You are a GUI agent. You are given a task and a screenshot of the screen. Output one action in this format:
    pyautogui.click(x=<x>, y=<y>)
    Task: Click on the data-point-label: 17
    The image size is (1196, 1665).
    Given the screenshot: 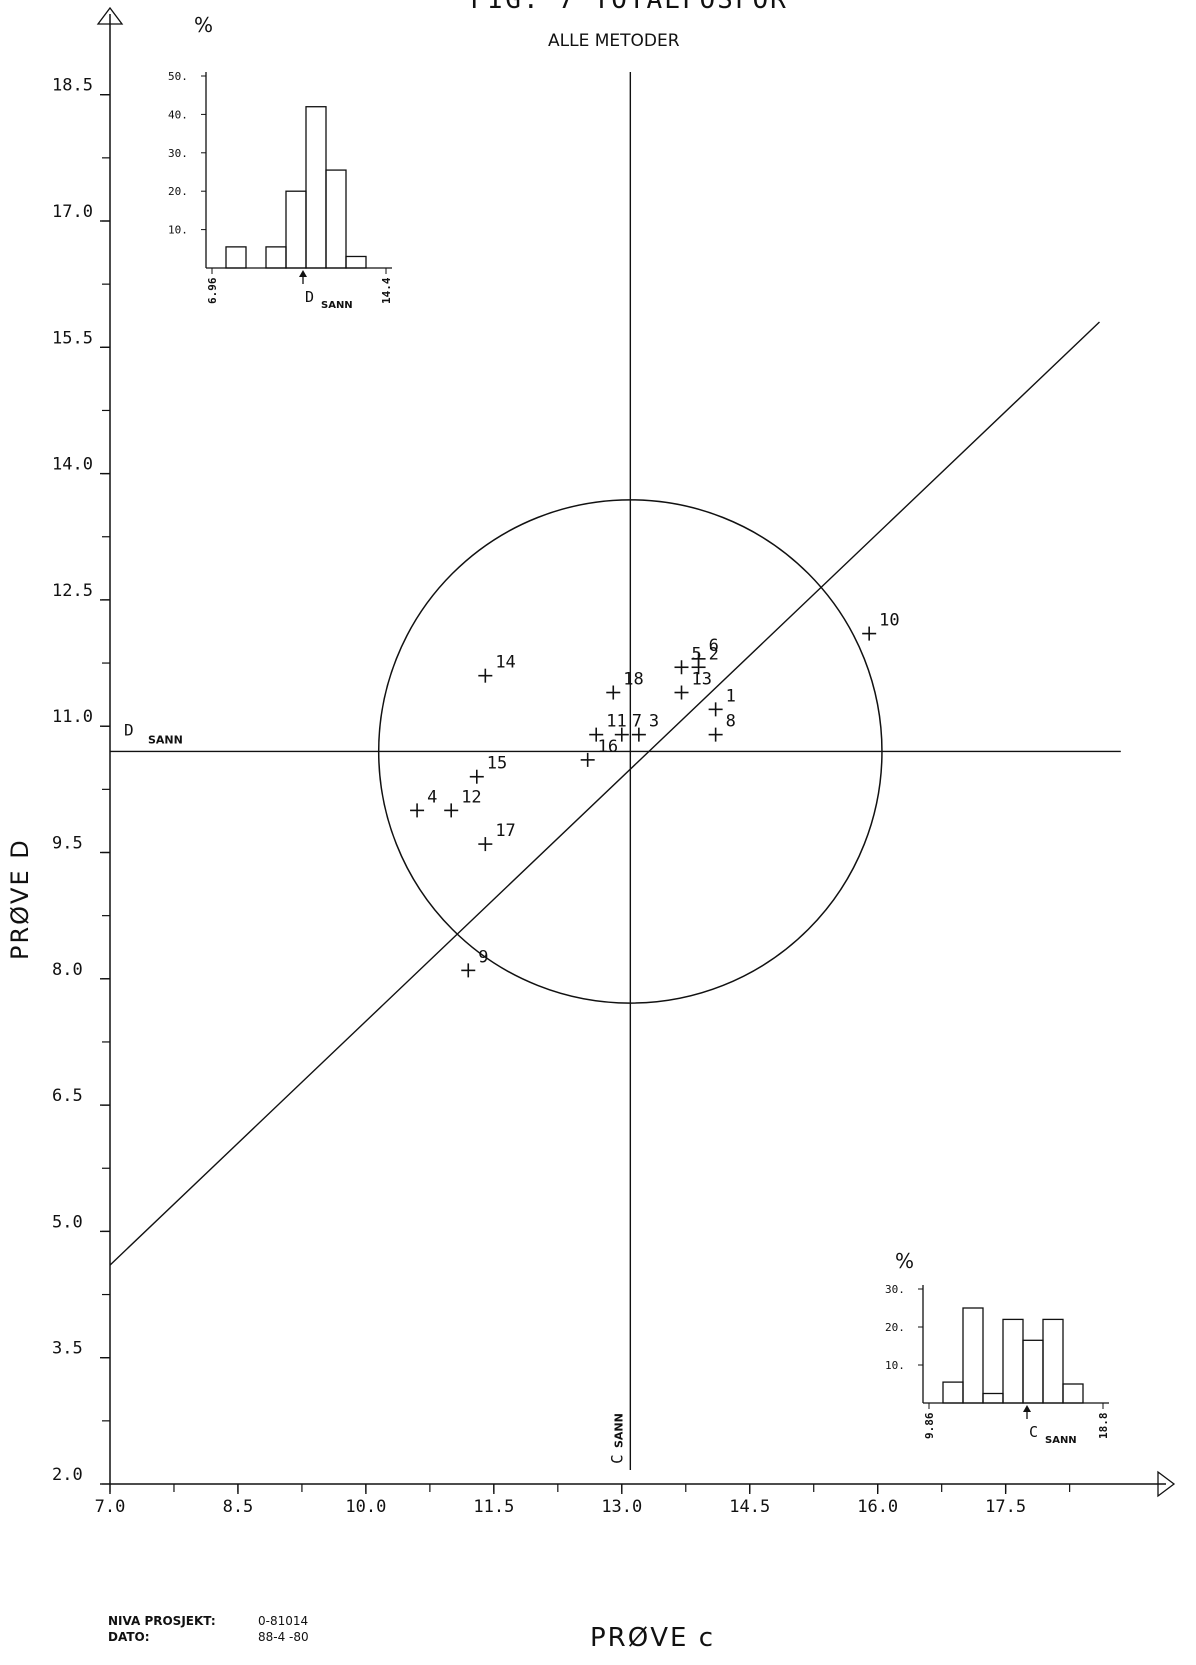 What is the action you would take?
    pyautogui.click(x=505, y=831)
    